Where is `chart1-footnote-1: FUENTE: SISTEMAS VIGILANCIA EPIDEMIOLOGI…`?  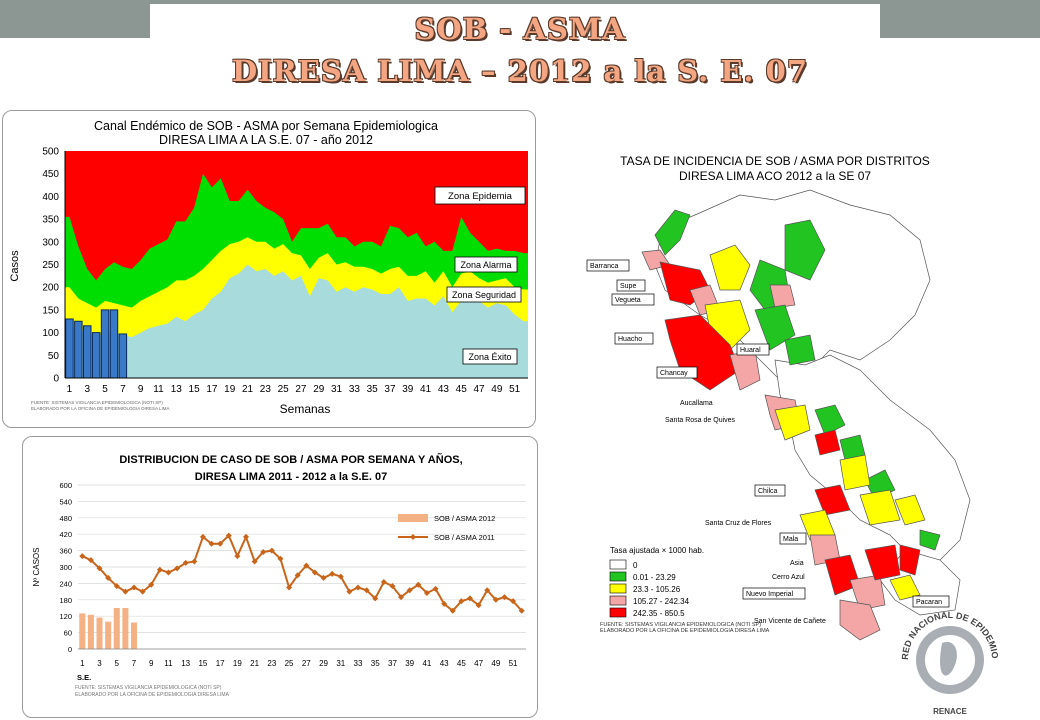
chart1-footnote-1: FUENTE: SISTEMAS VIGILANCIA EPIDEMIOLOGI… is located at coordinates (97, 402).